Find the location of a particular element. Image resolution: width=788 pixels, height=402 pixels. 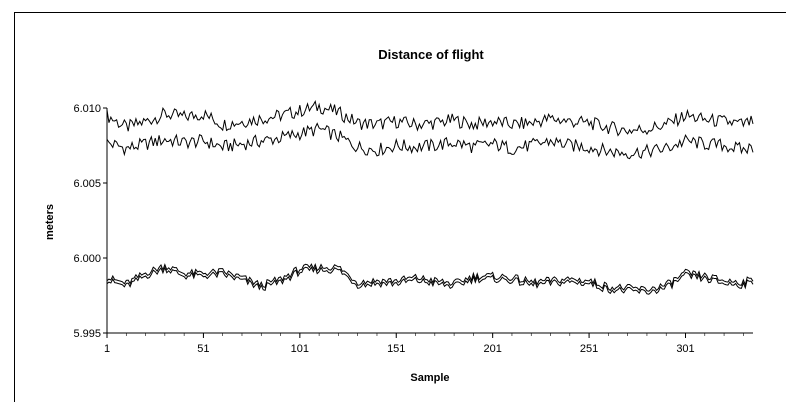

x-tick-label: 51 is located at coordinates (203, 349).